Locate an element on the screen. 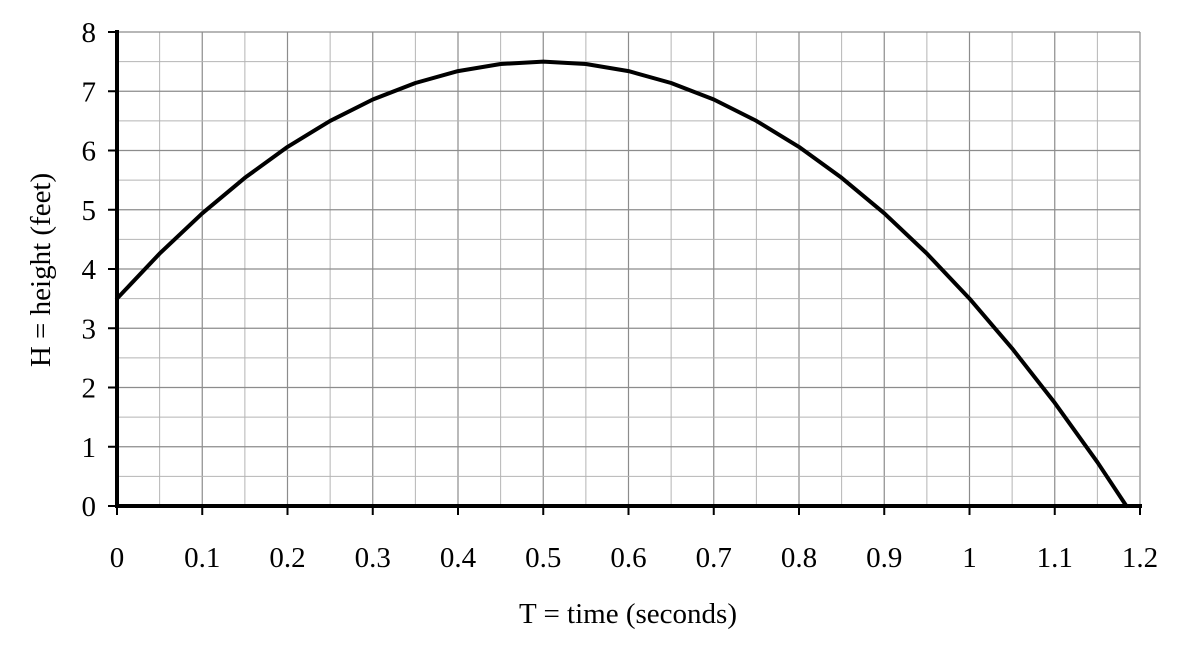 The height and width of the screenshot is (657, 1194). y-tick-label: 0 is located at coordinates (89, 507).